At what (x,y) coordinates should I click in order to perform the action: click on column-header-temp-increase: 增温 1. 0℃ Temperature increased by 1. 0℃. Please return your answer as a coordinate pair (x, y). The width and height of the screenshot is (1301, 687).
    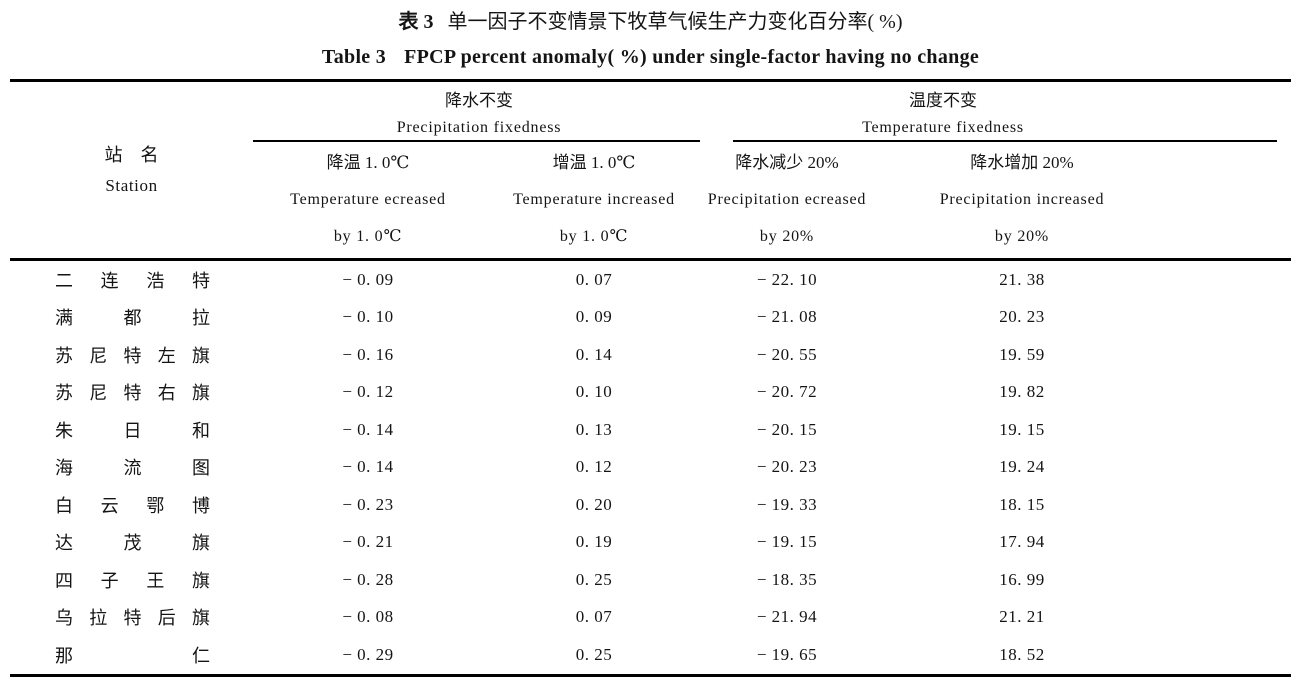
    Looking at the image, I should click on (594, 201).